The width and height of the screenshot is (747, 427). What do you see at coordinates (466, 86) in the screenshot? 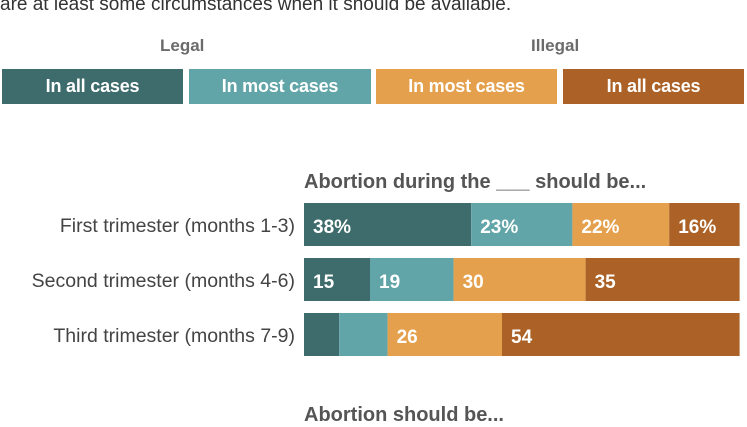
I see `legend-illegal-most-cases: In most cases` at bounding box center [466, 86].